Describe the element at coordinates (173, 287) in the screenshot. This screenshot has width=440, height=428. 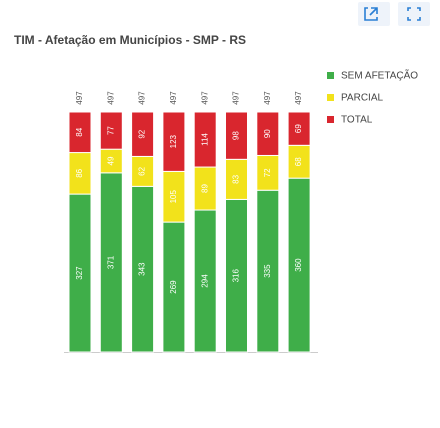
I see `data-label: 269` at that location.